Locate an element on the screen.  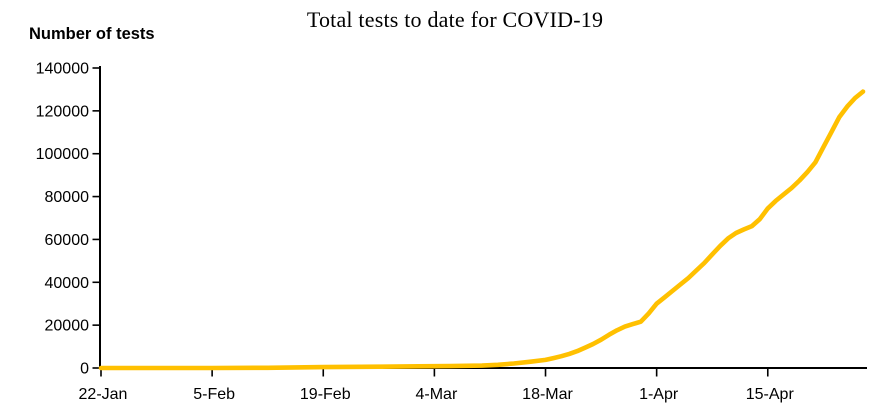
x-tick-label: 4-Mar is located at coordinates (436, 394).